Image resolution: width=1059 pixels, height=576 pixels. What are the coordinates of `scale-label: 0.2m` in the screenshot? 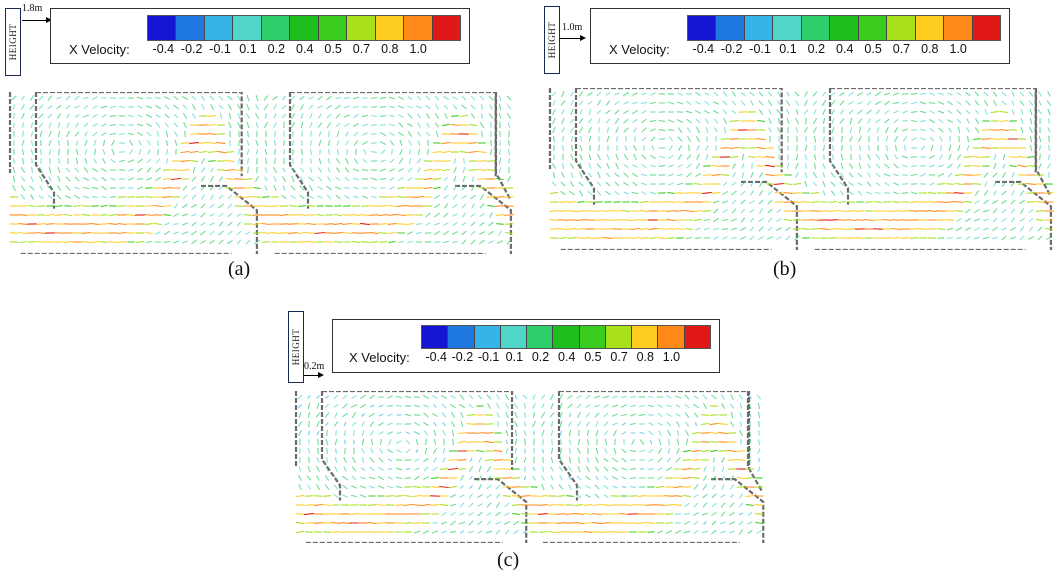 It's located at (314, 366).